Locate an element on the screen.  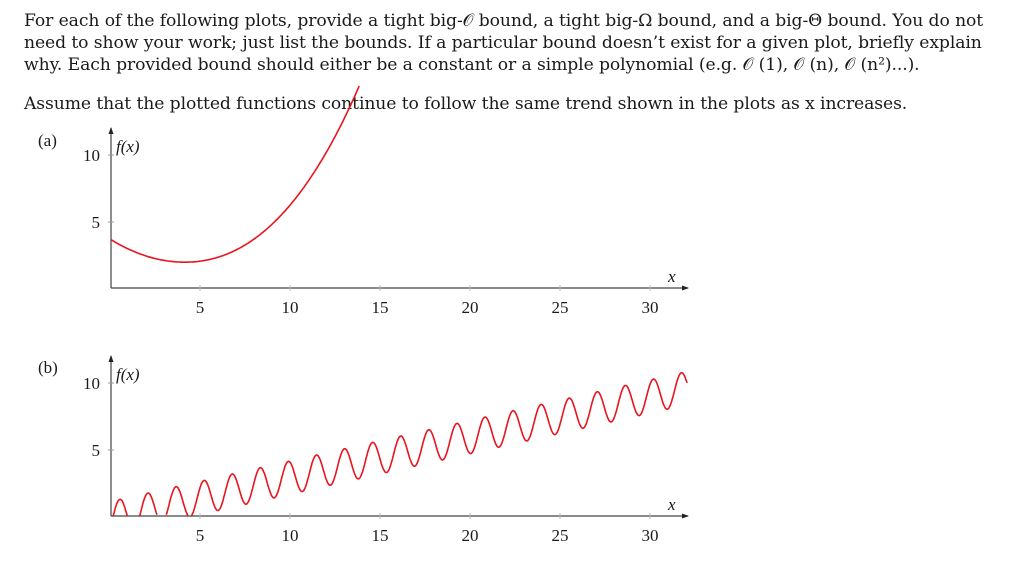
plot-b-curve is located at coordinates (400, 444).